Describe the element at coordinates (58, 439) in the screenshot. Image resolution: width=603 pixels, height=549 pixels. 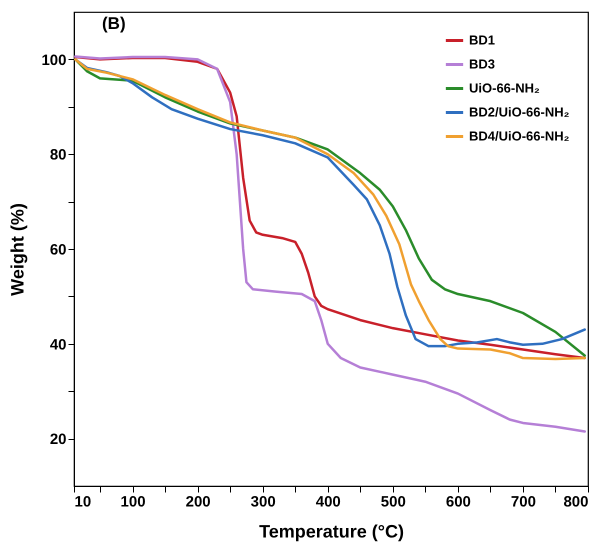
I see `y-tick-label: 20` at that location.